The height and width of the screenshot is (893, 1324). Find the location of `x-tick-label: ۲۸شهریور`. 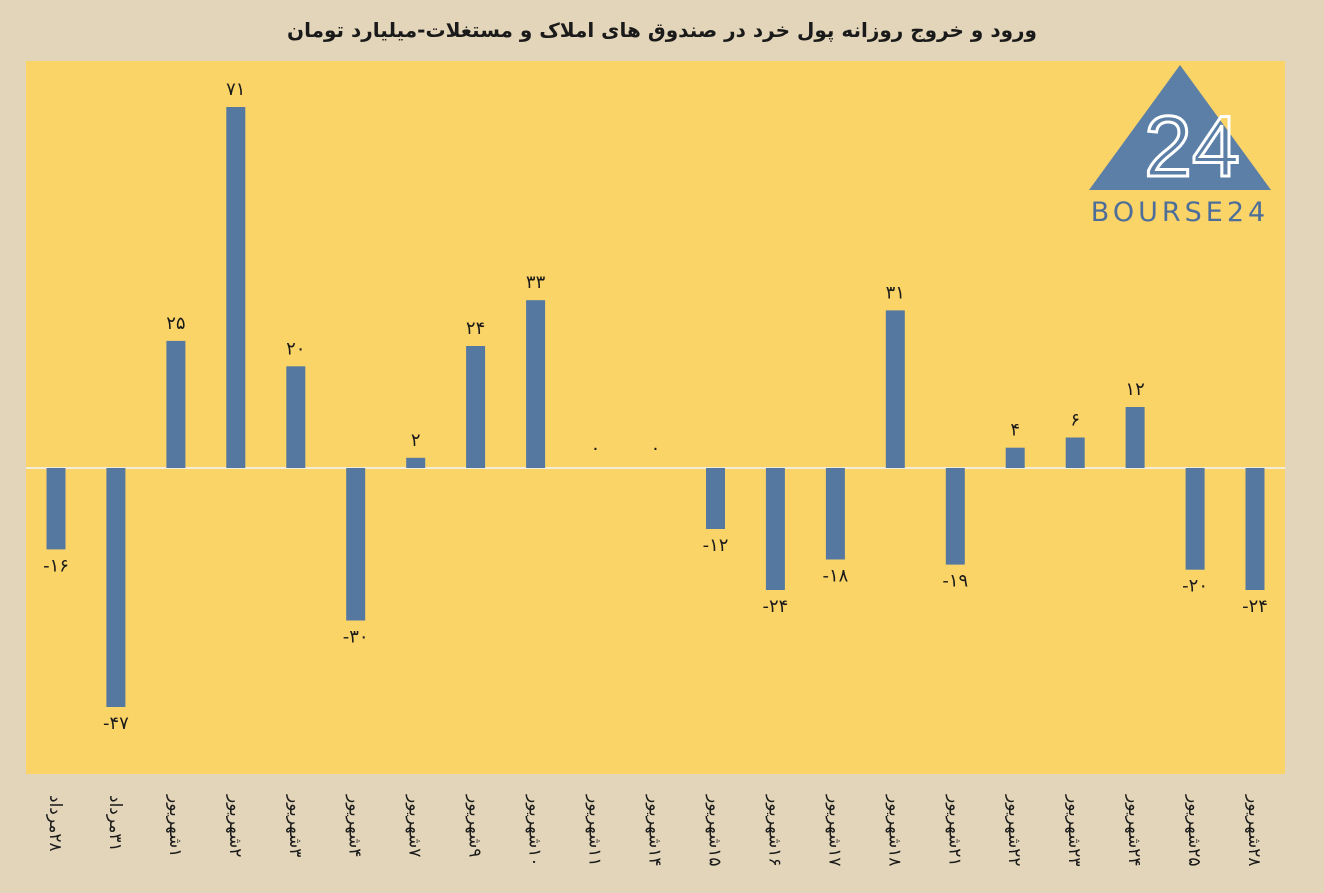

x-tick-label: ۲۸شهریور is located at coordinates (1254, 830).